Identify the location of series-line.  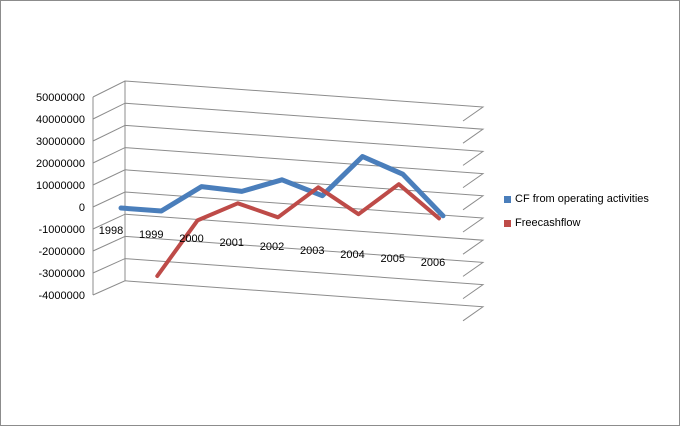
(298, 230).